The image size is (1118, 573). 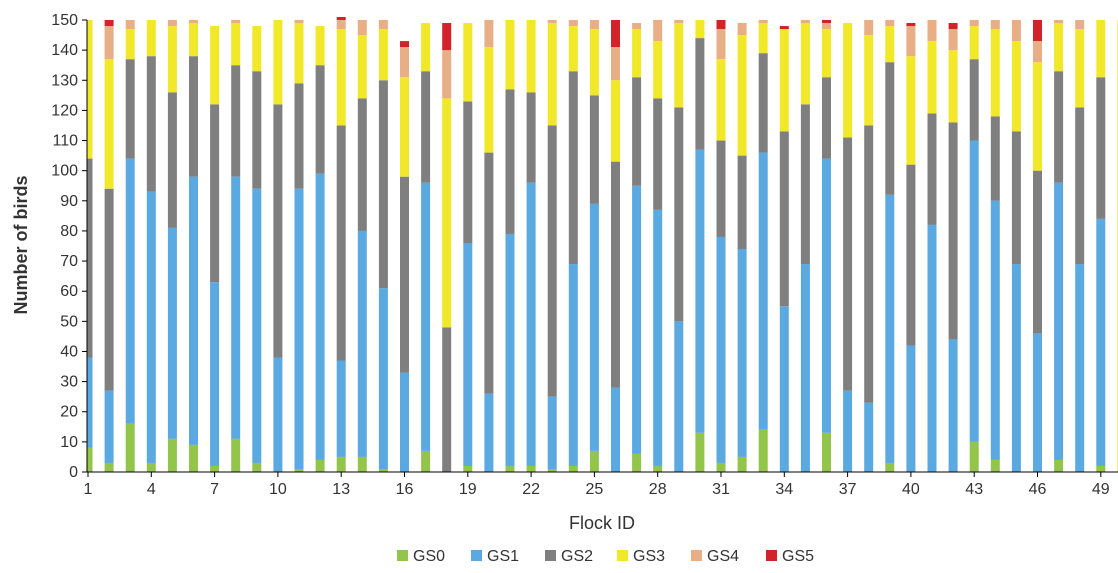 What do you see at coordinates (21, 244) in the screenshot?
I see `y-axis-title: Number of birds` at bounding box center [21, 244].